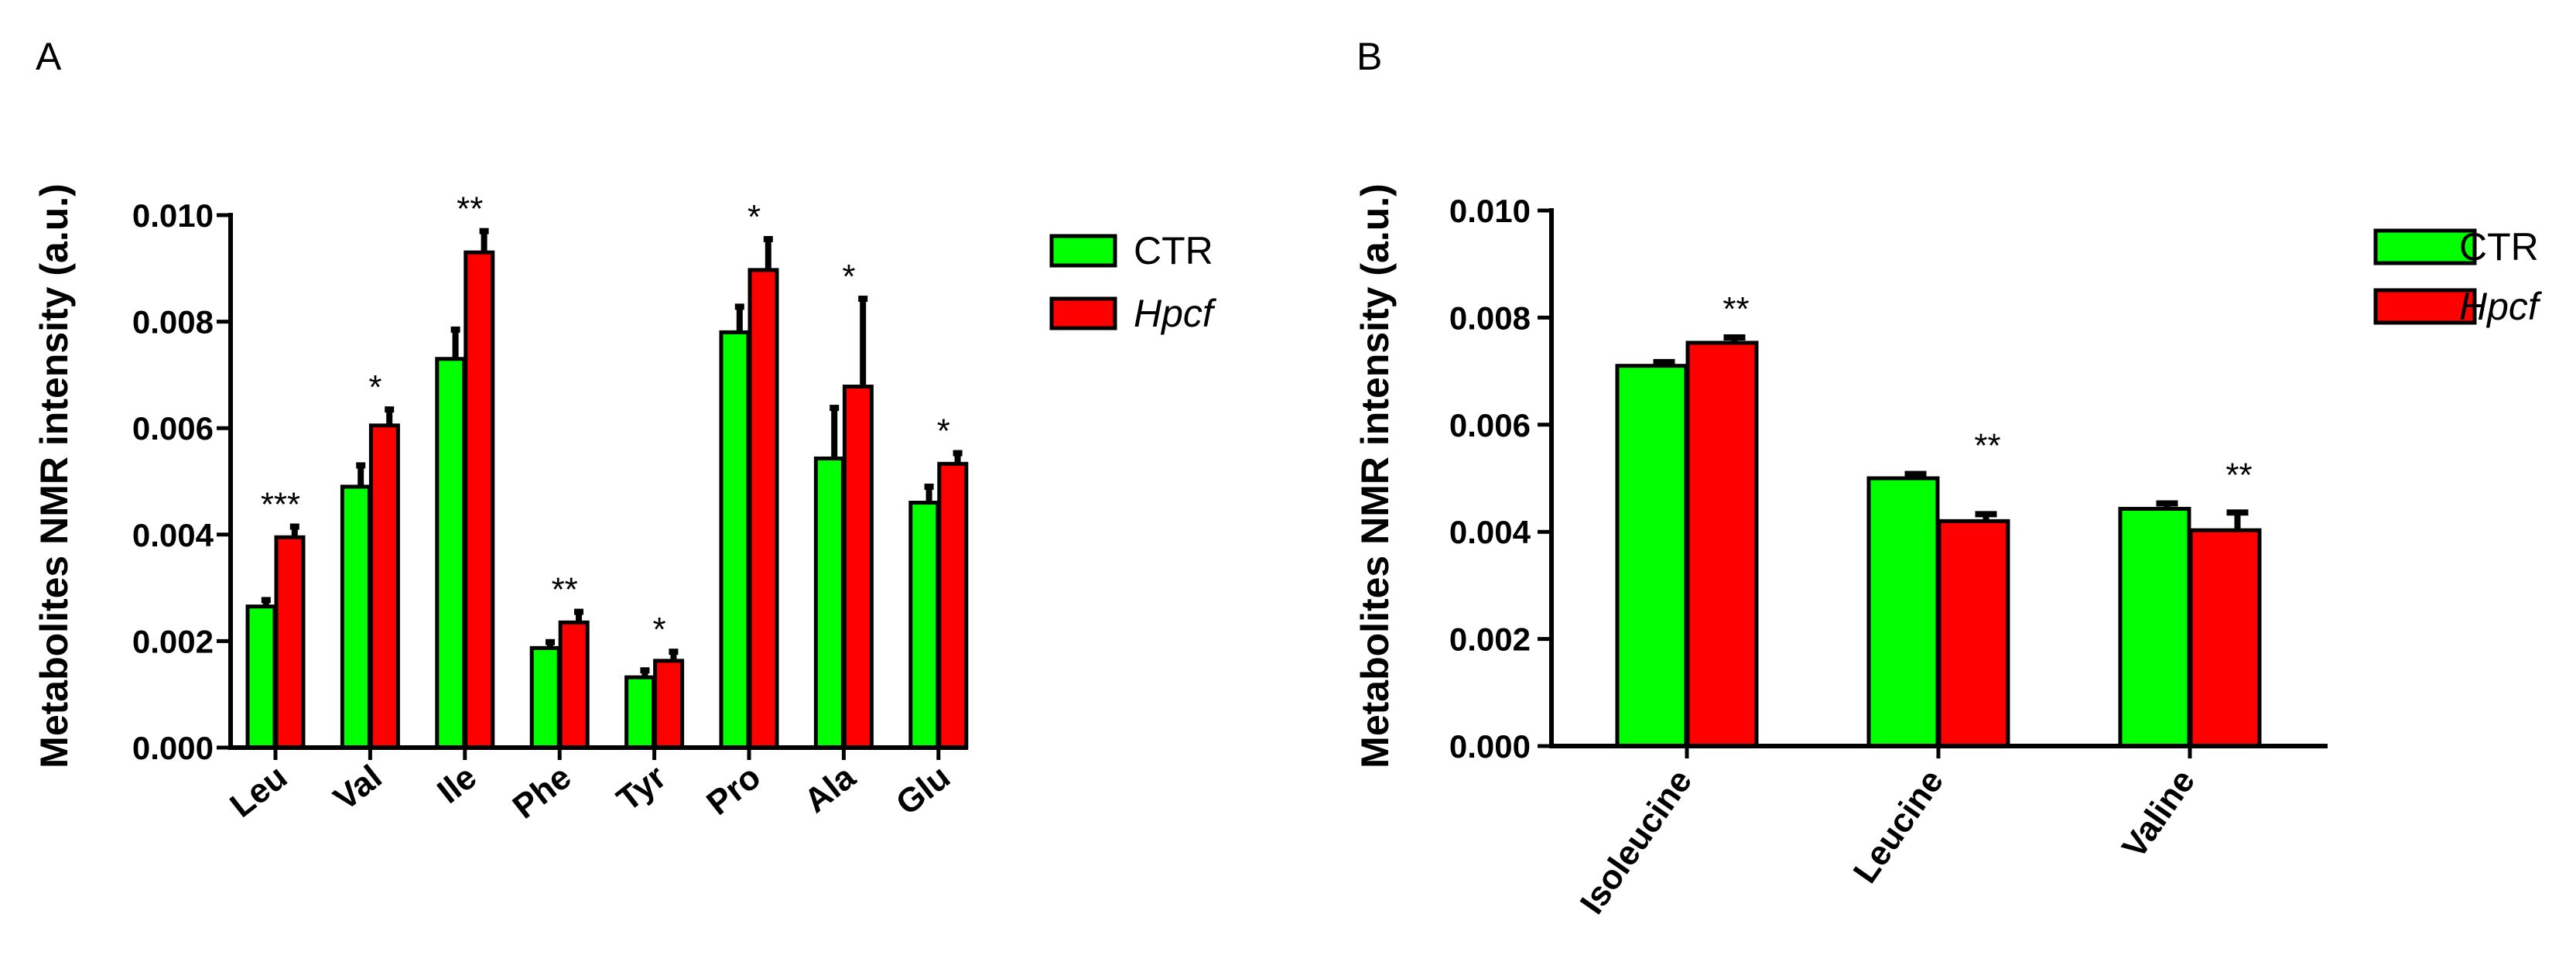  What do you see at coordinates (590, 793) in the screenshot?
I see `category-labels-a: Leu Val Ile Phe Tyr Pro Ala Glu` at bounding box center [590, 793].